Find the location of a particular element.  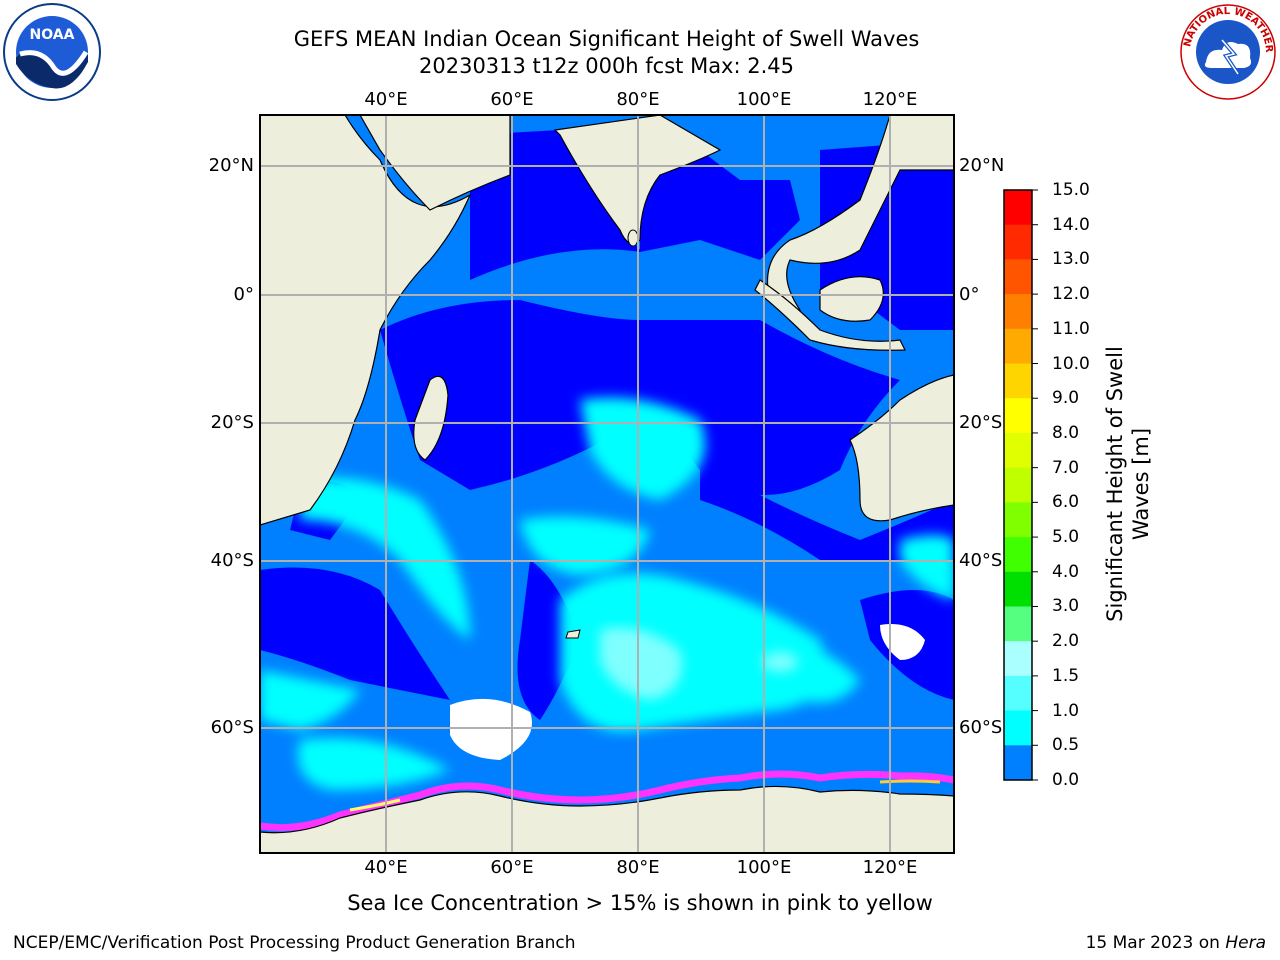

colorbar-tick-label: 13.0 is located at coordinates (1071, 259).